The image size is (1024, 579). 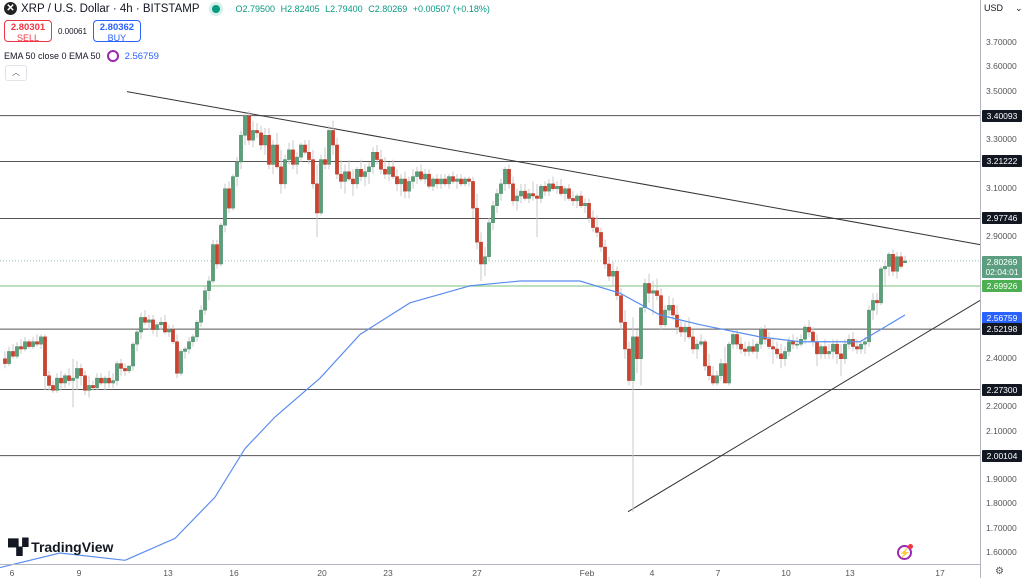 I want to click on trade-panel: 2.80301 SELL 0.00061 2.80362 BUY, so click(x=72, y=31).